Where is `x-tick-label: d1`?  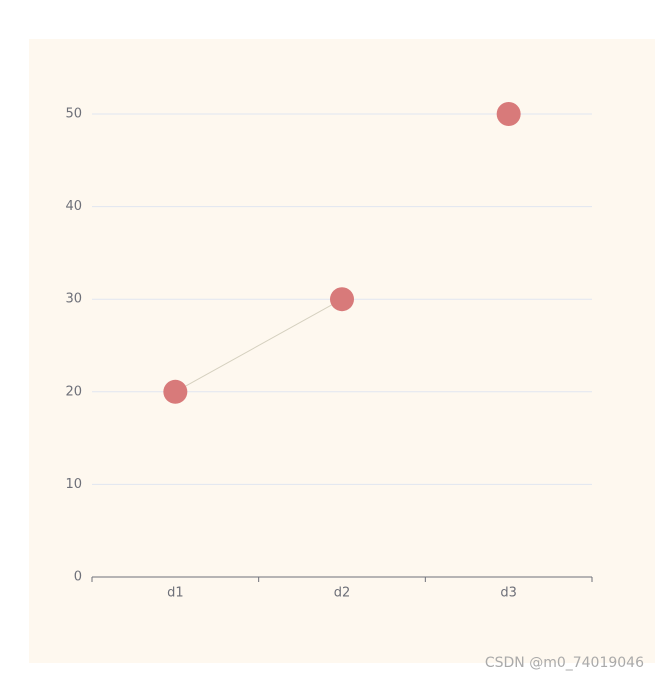 x-tick-label: d1 is located at coordinates (175, 593).